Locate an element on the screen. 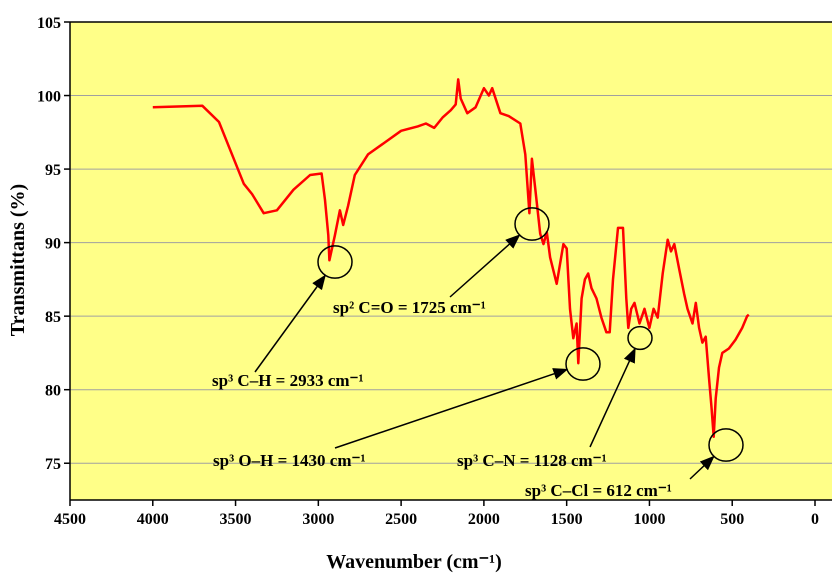 Image resolution: width=832 pixels, height=579 pixels. x-tick-label: 4500 is located at coordinates (70, 519).